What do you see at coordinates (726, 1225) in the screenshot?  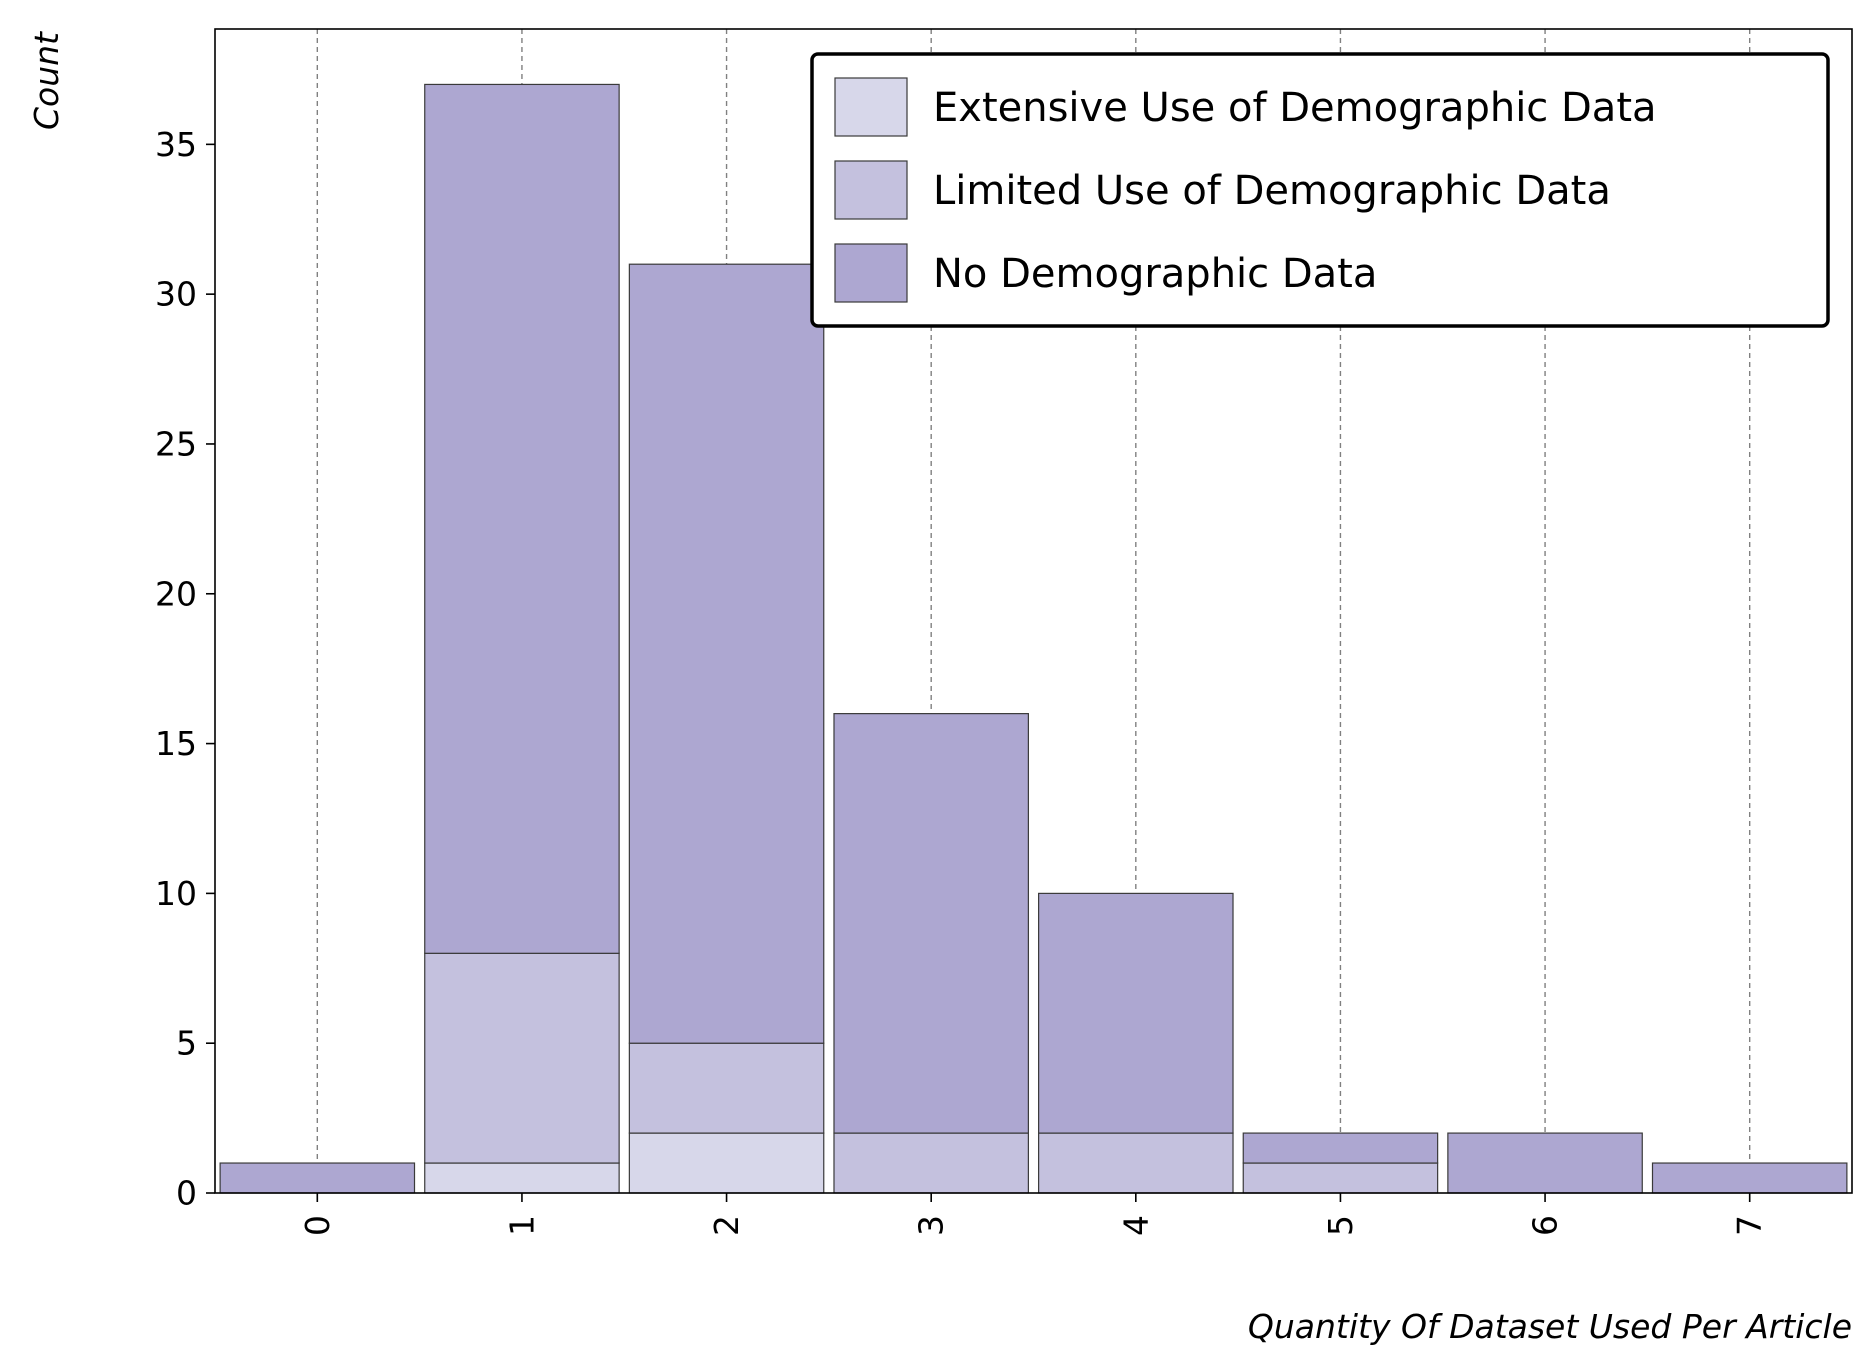 I see `x-tick-label-2: 2` at bounding box center [726, 1225].